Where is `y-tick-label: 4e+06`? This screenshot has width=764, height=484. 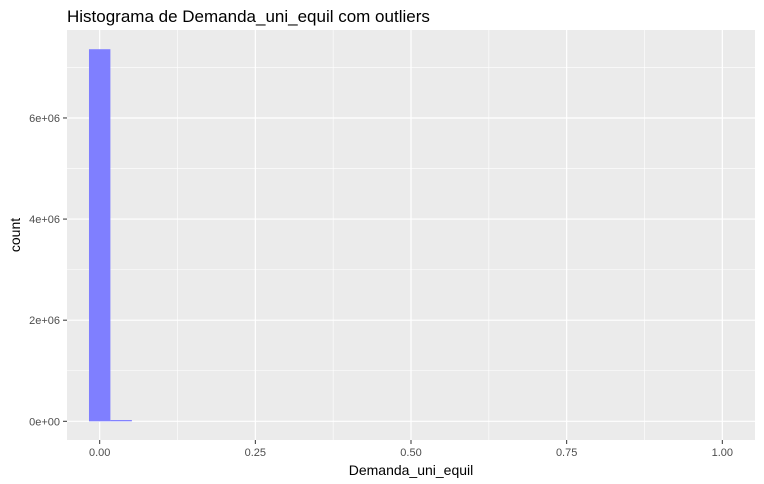 y-tick-label: 4e+06 is located at coordinates (44, 220).